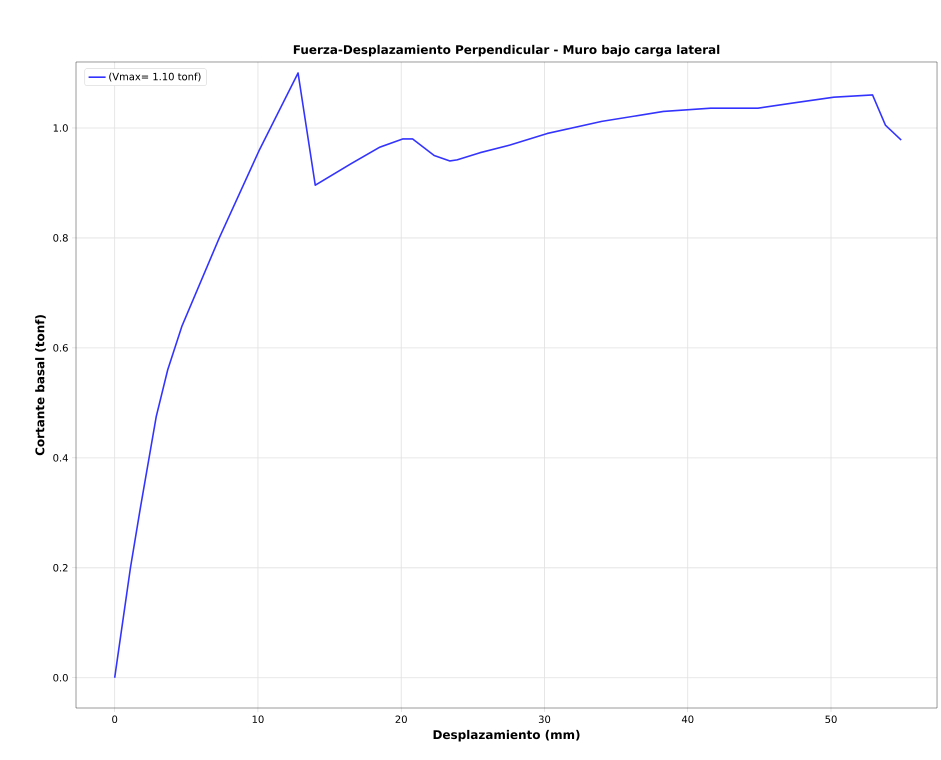  What do you see at coordinates (831, 720) in the screenshot?
I see `x-tick-label: 50` at bounding box center [831, 720].